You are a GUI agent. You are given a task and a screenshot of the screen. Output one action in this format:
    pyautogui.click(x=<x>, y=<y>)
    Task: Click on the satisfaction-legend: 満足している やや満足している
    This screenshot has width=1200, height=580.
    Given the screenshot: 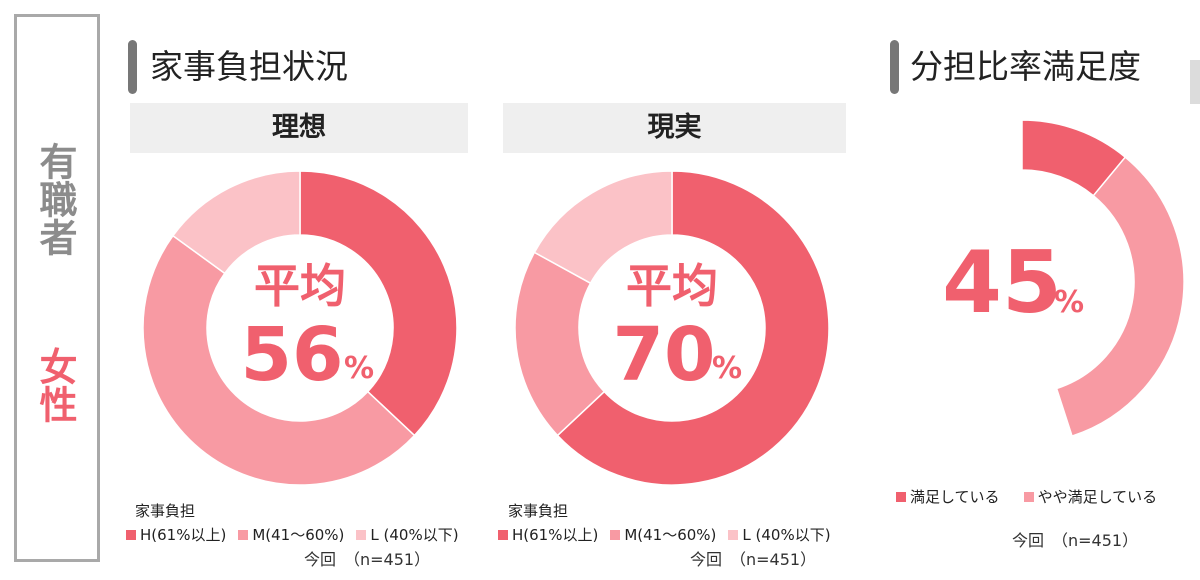 What is the action you would take?
    pyautogui.click(x=1032, y=496)
    